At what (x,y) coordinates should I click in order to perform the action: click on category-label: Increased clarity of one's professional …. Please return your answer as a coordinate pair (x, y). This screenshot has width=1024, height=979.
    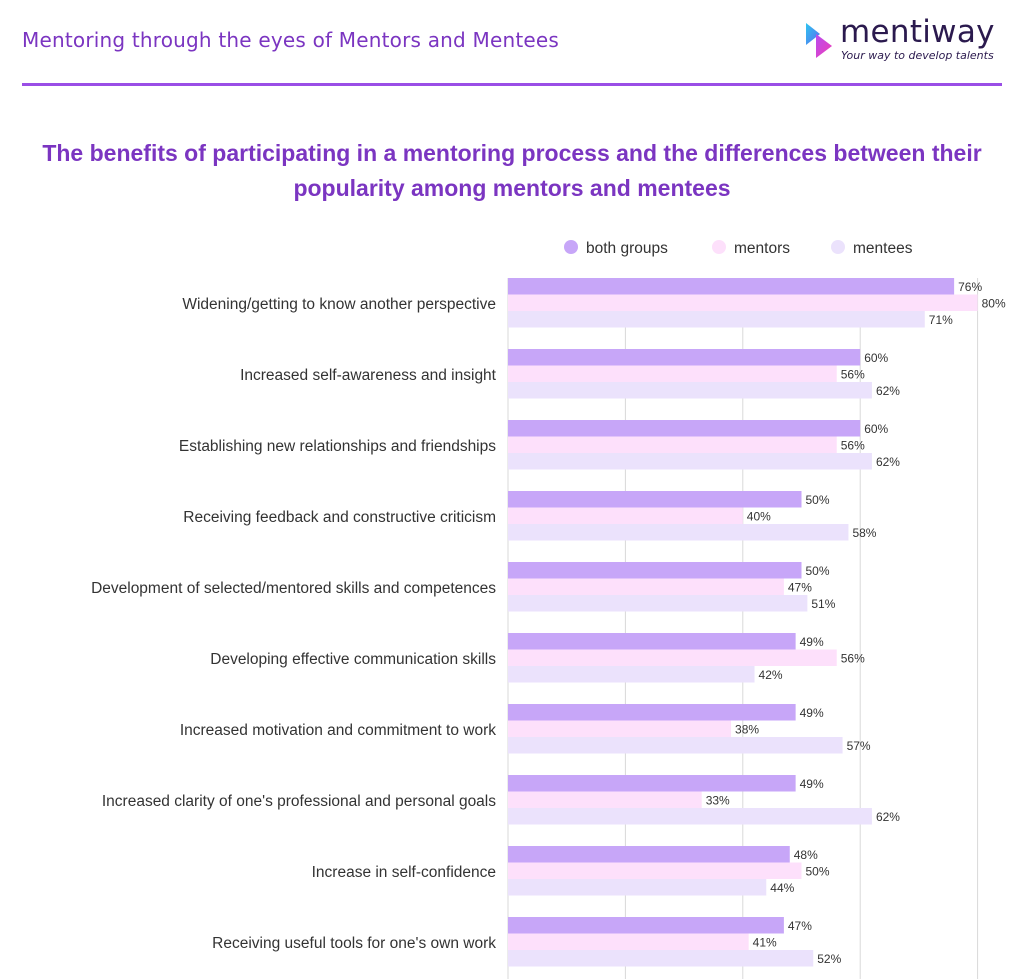
    Looking at the image, I should click on (299, 801).